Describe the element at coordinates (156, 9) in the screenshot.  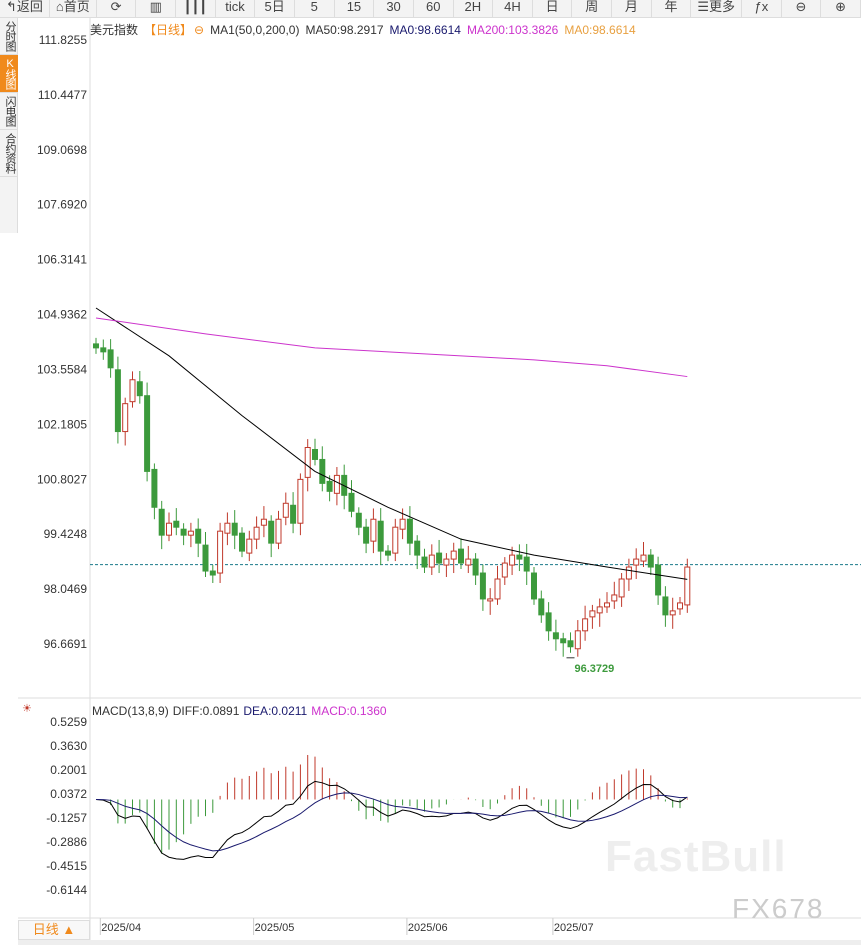
I see `toolbar-indicator-button: ▥` at that location.